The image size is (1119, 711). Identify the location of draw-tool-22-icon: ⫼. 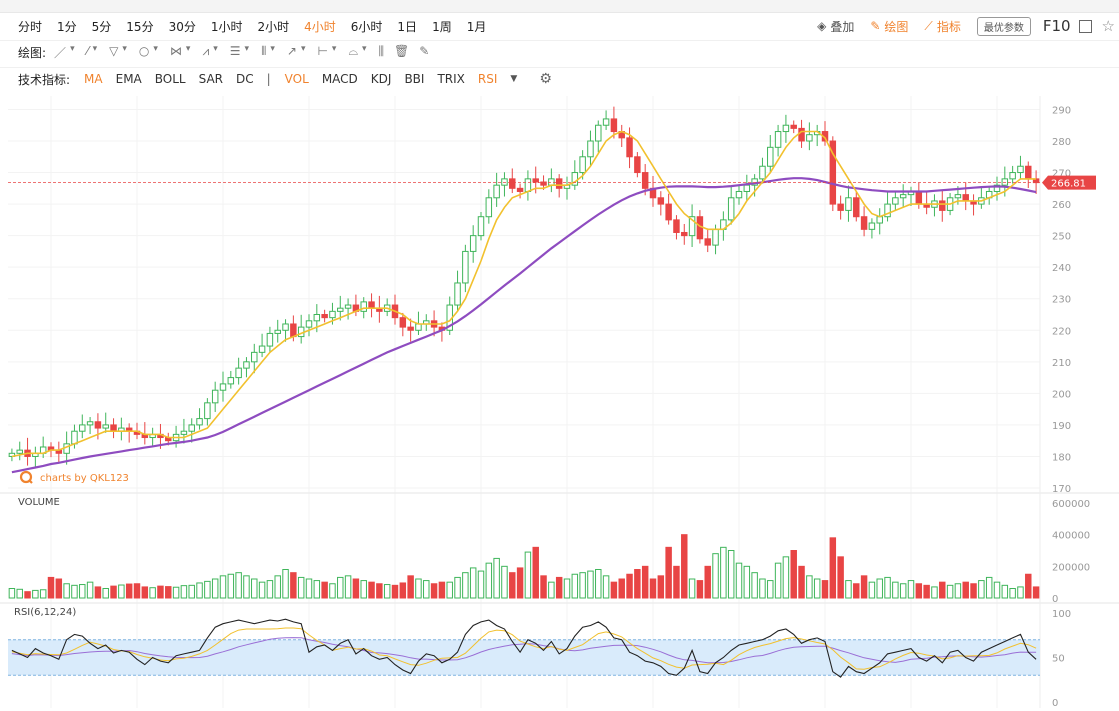
(381, 50).